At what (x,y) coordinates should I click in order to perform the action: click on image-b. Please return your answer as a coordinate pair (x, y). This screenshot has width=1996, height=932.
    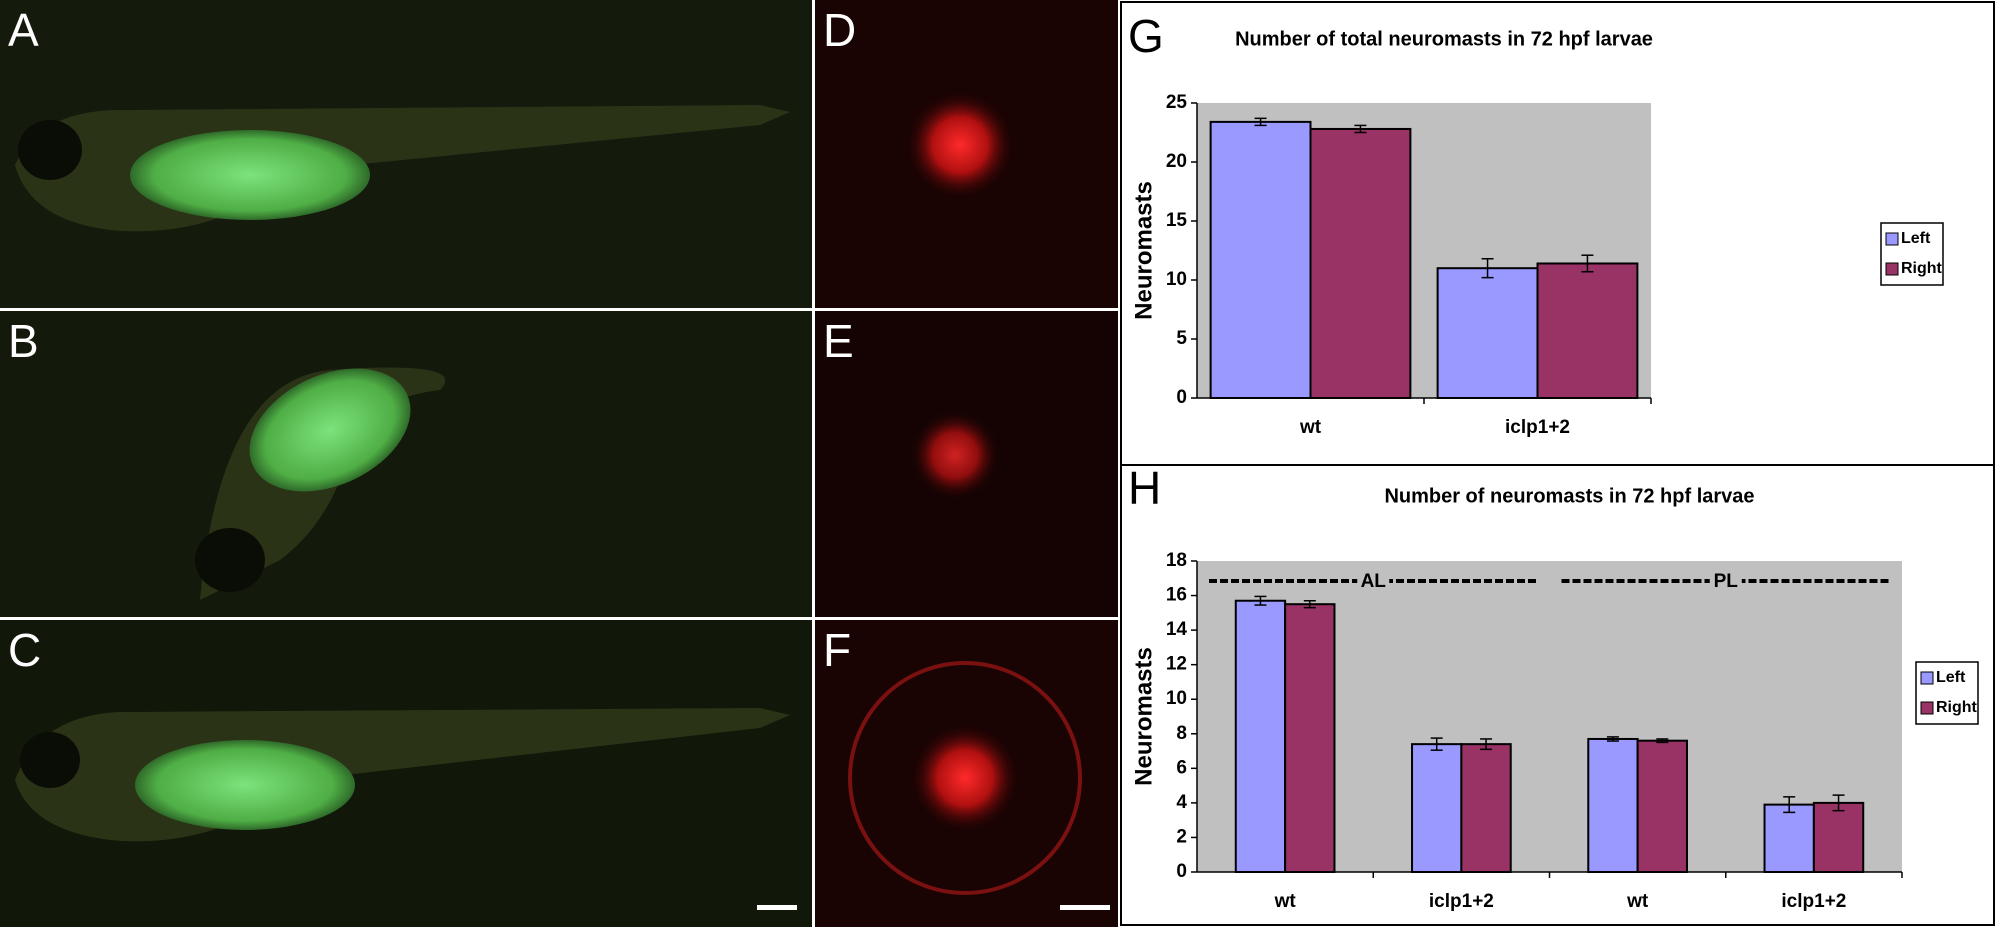
    Looking at the image, I should click on (406, 464).